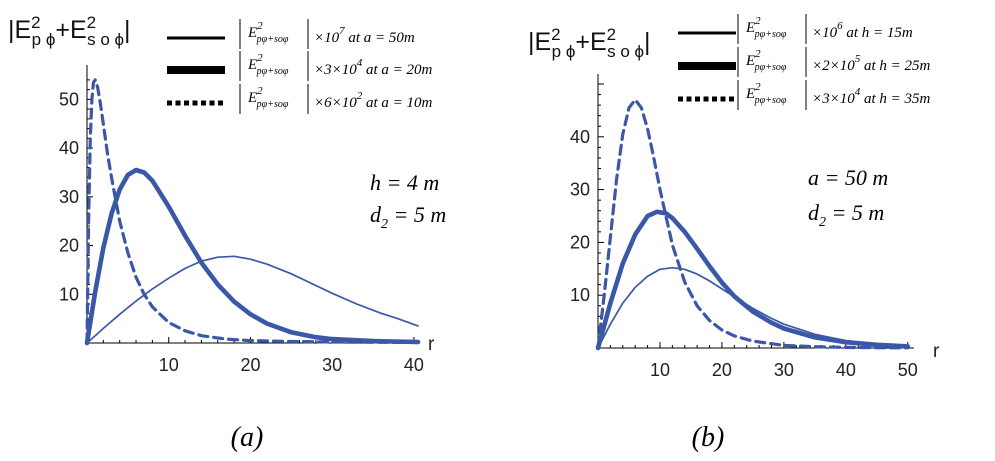 This screenshot has width=995, height=461. I want to click on legend-condition: at h = 35m, so click(895, 99).